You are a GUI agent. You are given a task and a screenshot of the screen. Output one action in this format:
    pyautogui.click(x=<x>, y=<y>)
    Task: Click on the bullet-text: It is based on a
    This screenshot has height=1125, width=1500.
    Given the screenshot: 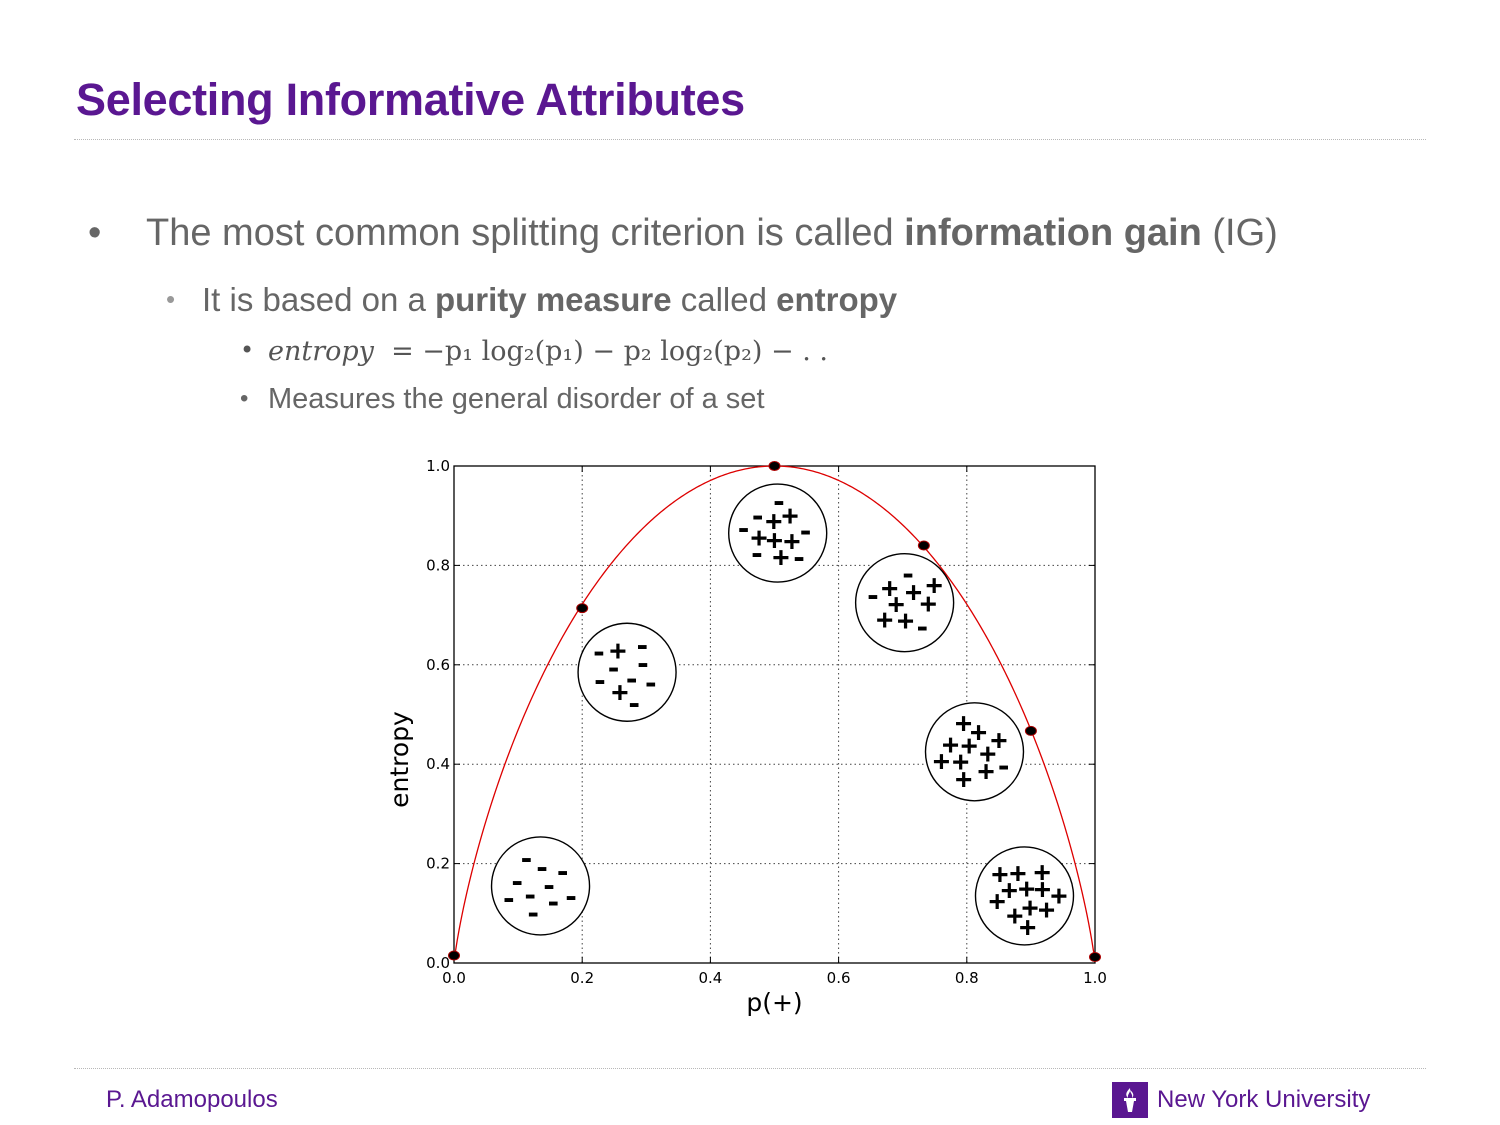 What is the action you would take?
    pyautogui.click(x=318, y=299)
    